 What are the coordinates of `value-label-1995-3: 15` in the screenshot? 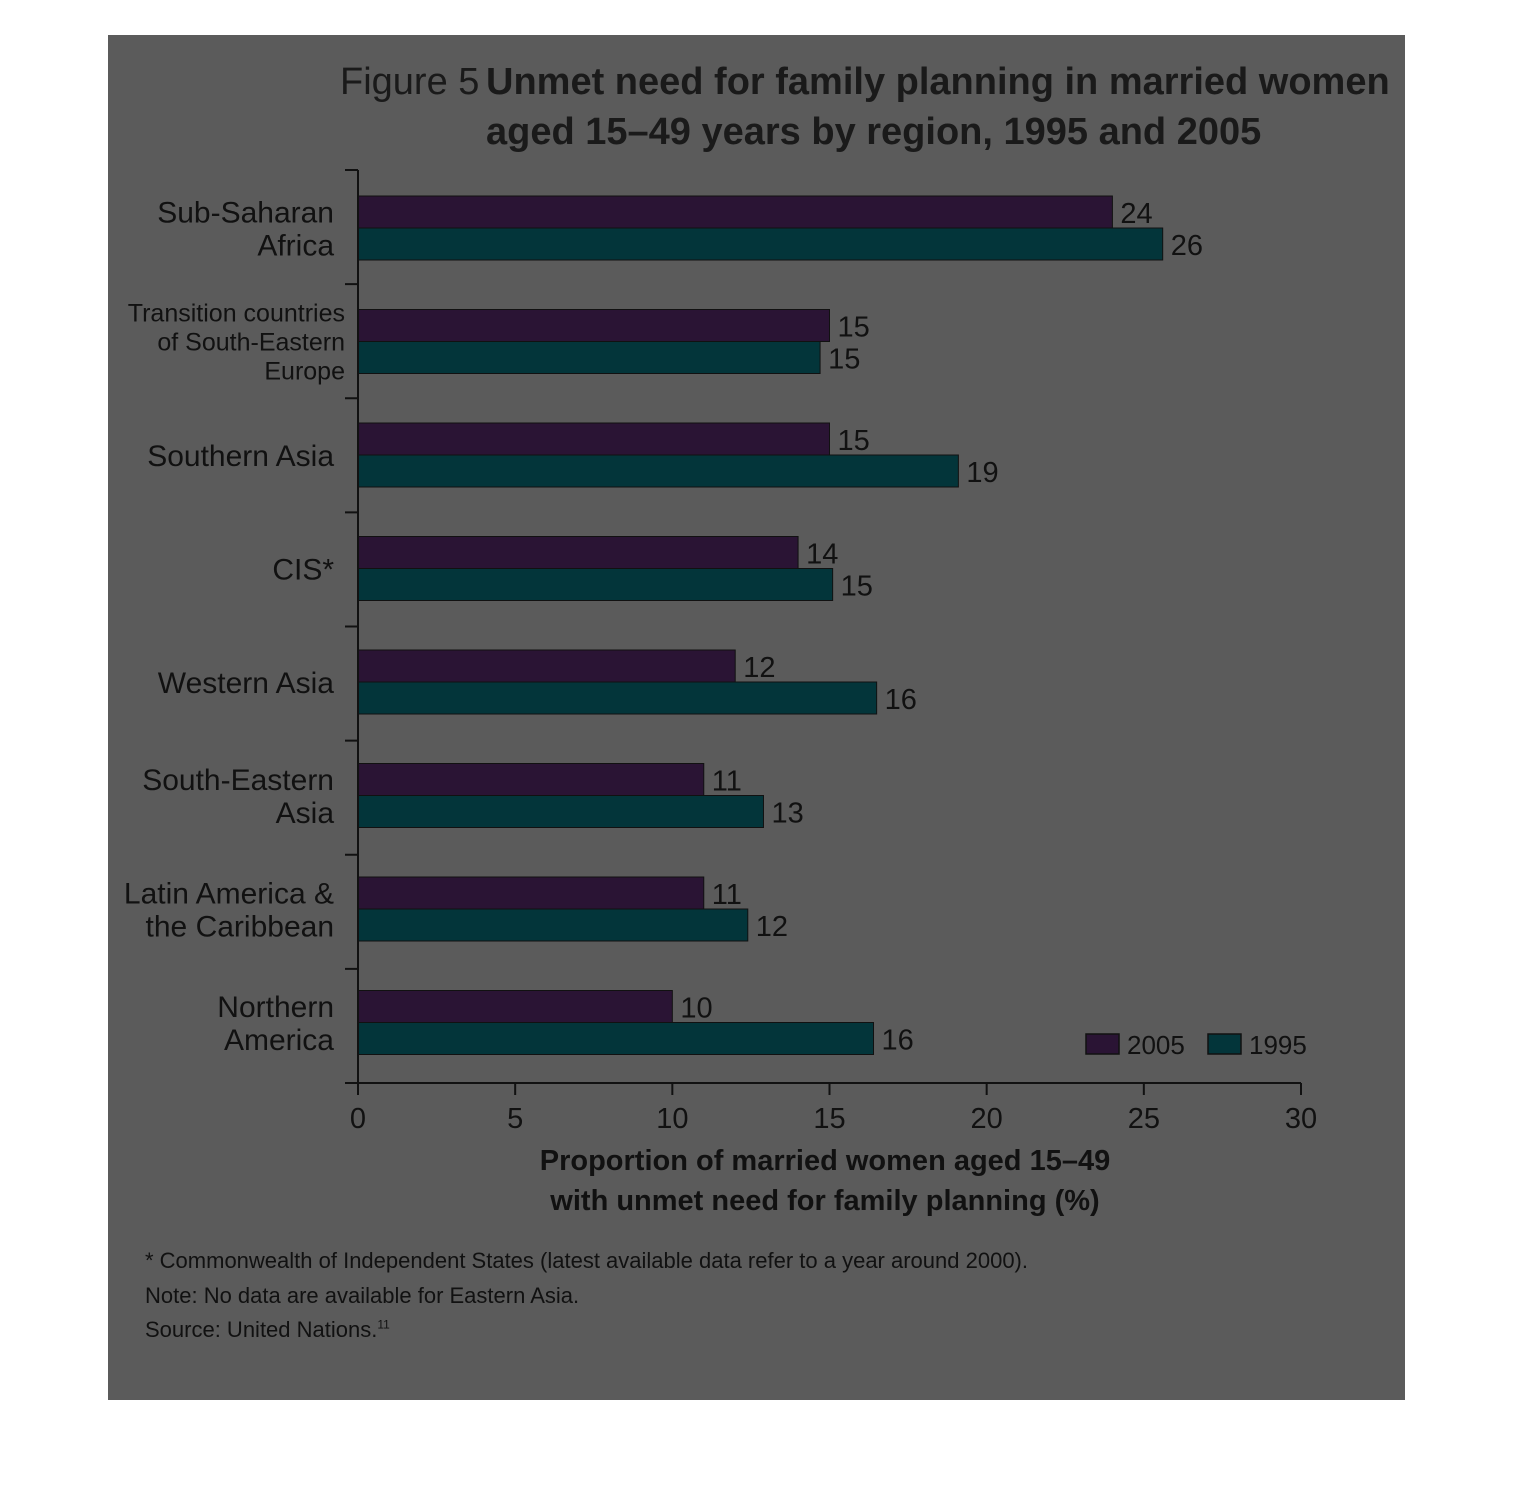 It's located at (857, 587).